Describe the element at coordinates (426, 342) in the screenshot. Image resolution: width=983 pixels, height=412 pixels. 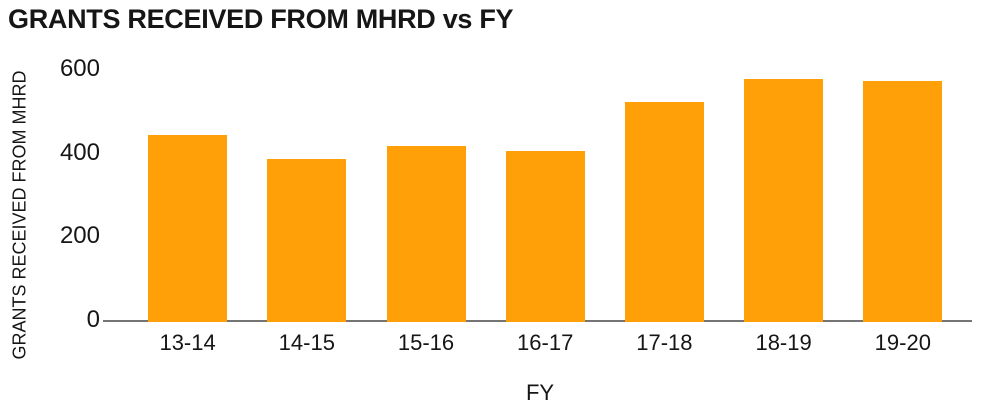
I see `x-tick-label: 15-16` at that location.